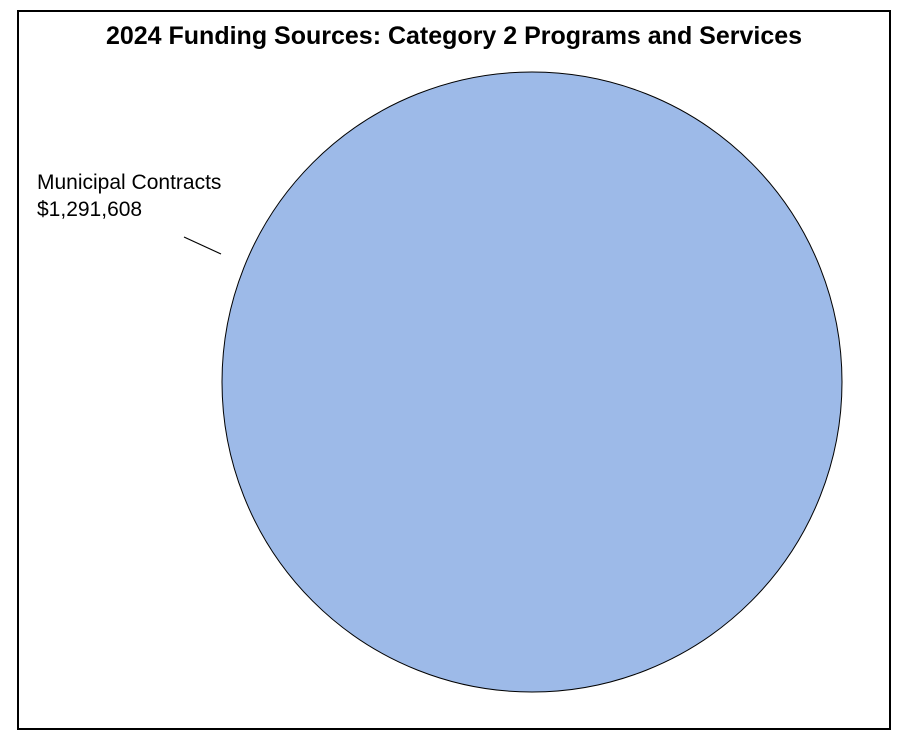 This screenshot has height=730, width=906. I want to click on pie-slice-label-0: Municipal Contracts, so click(129, 182).